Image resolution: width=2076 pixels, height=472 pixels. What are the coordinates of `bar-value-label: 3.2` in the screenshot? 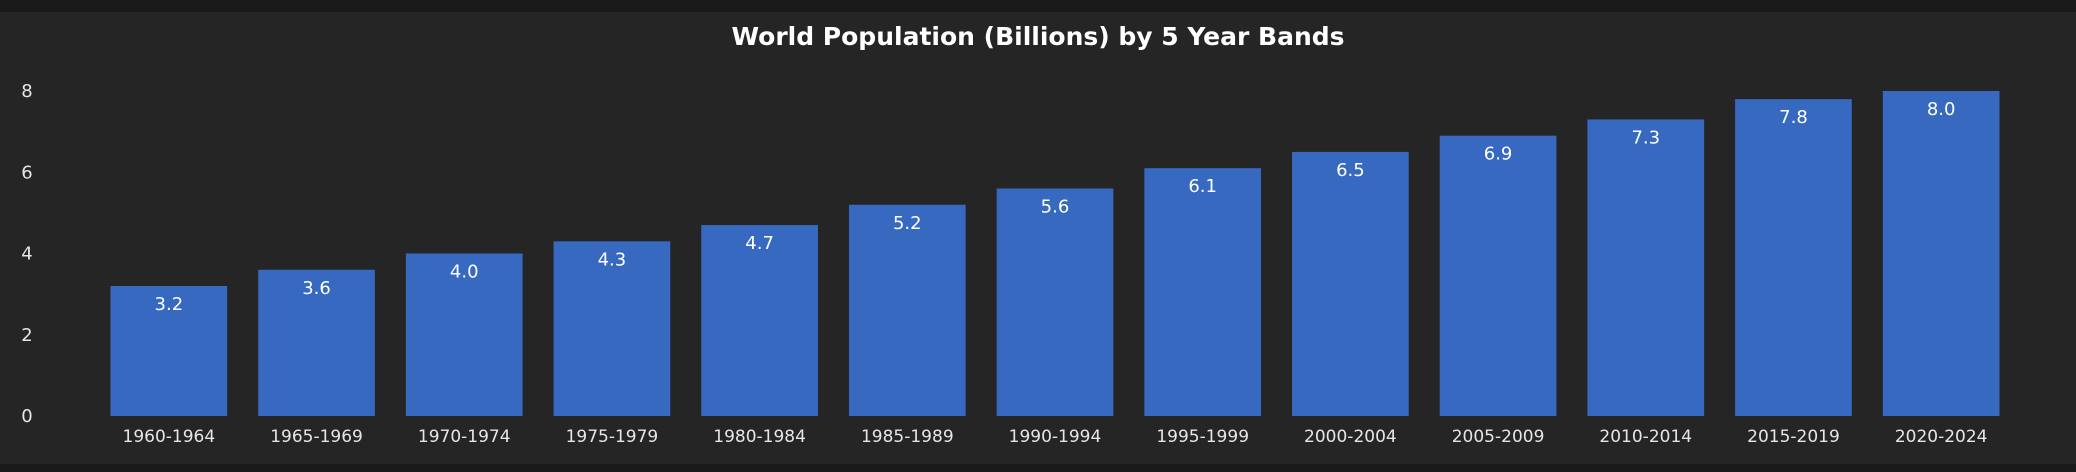 It's located at (169, 304).